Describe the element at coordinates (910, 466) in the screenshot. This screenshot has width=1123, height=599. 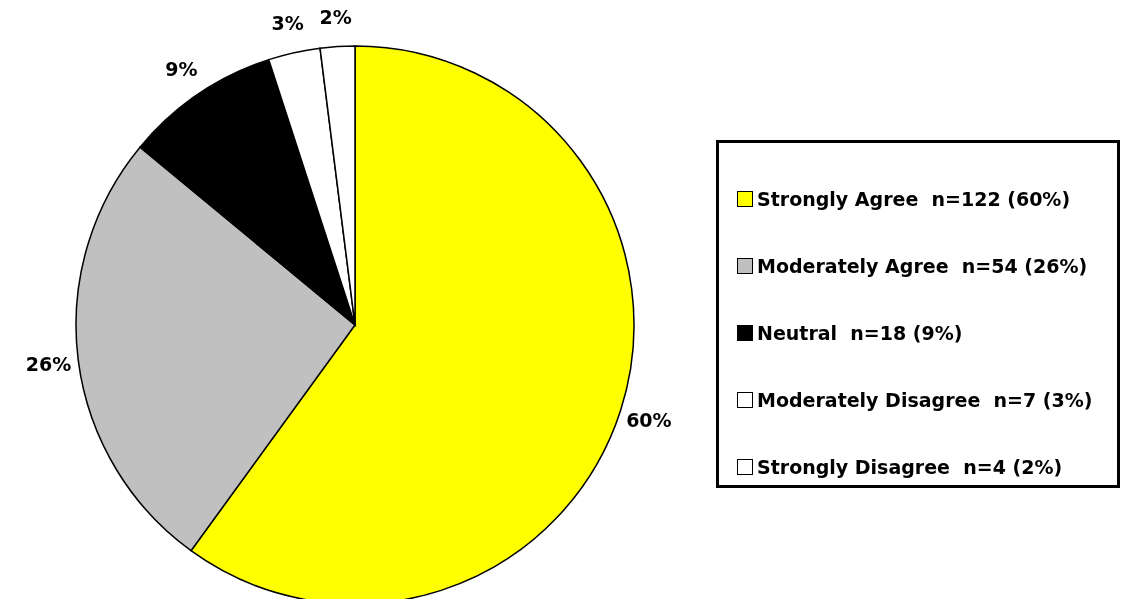
I see `legend-label: Strongly Disagree n=4 (2%)` at that location.